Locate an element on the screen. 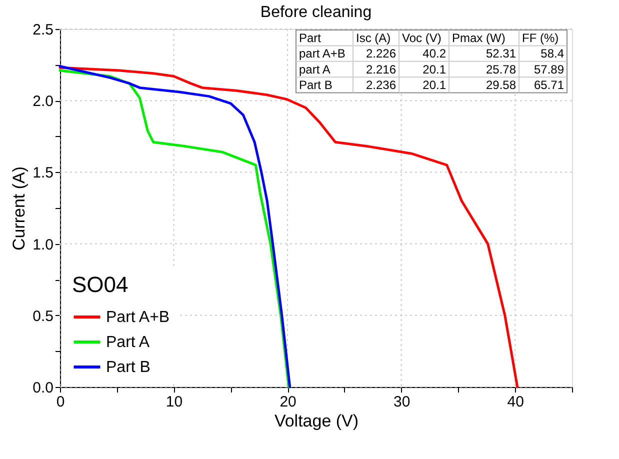 The image size is (619, 459). annotation: Voc (V) is located at coordinates (422, 38).